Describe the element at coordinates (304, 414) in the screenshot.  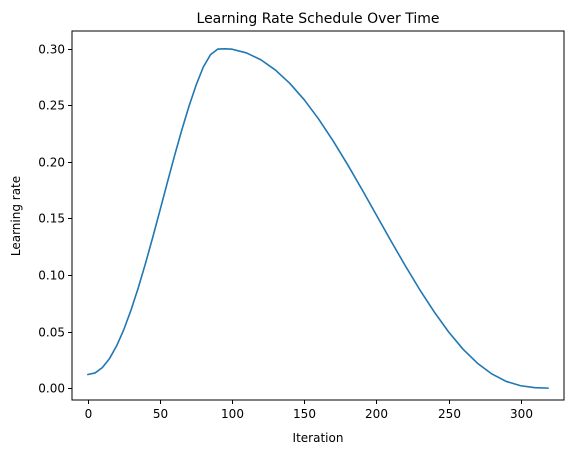
I see `x-tick-label: 150` at that location.